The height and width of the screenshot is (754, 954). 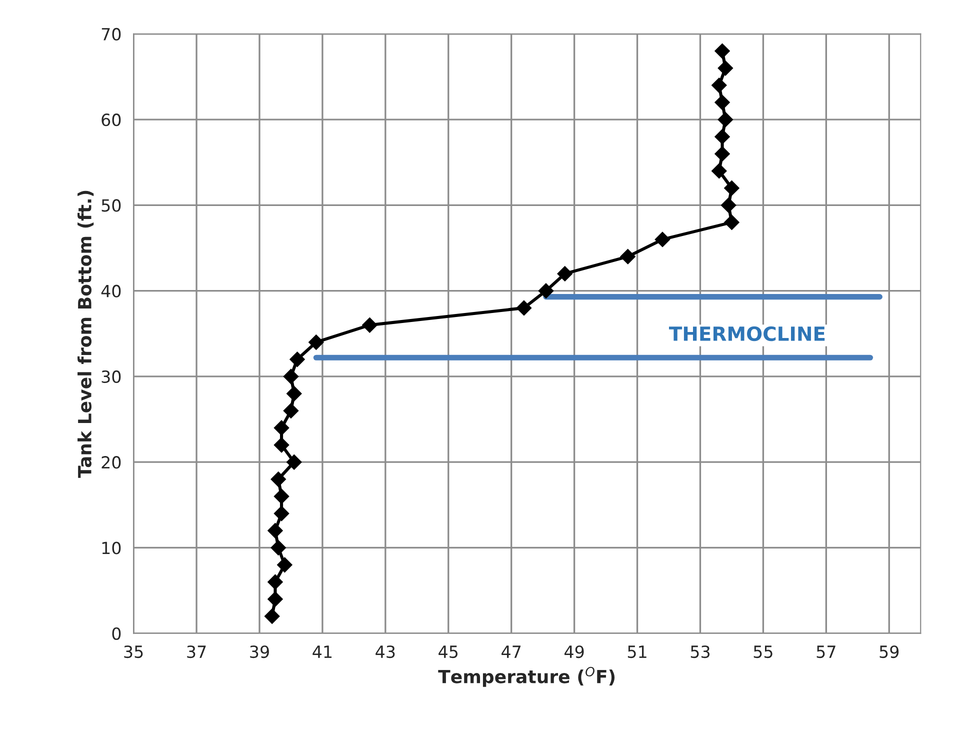 I want to click on y-tick-label: 60, so click(x=111, y=120).